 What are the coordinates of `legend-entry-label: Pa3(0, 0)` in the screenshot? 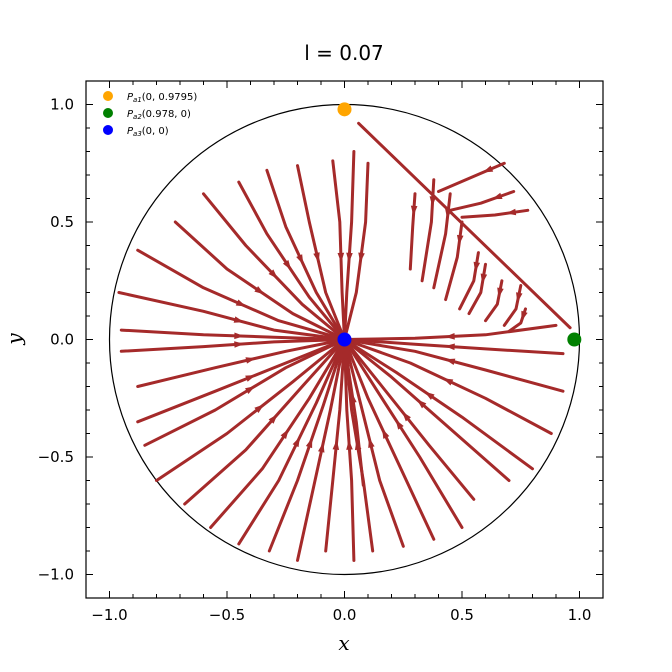 It's located at (148, 132).